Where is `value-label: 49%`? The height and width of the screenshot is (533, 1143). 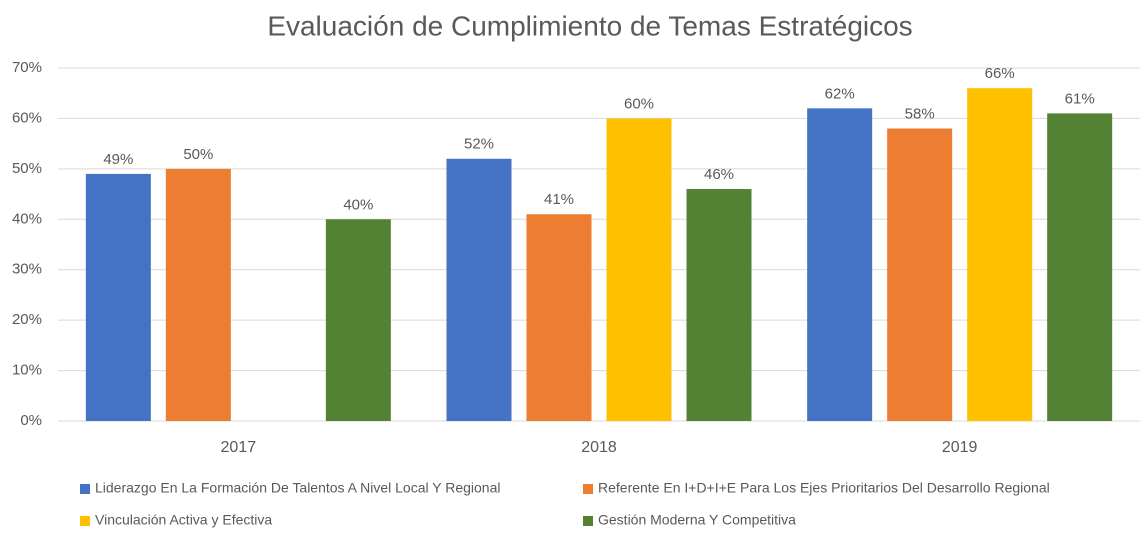 value-label: 49% is located at coordinates (118, 159).